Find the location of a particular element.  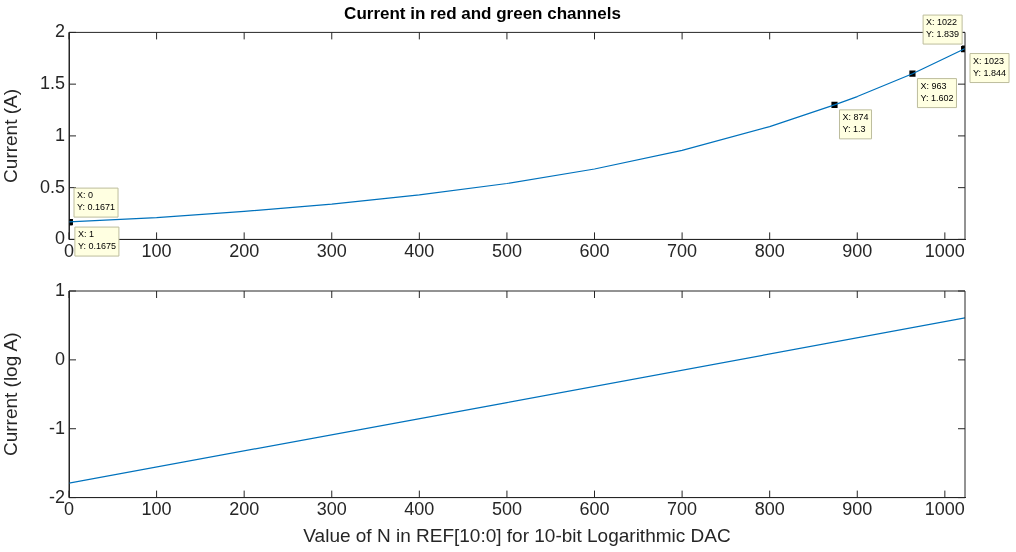

annotation: X: 1023 Y: 1.844 is located at coordinates (990, 66).